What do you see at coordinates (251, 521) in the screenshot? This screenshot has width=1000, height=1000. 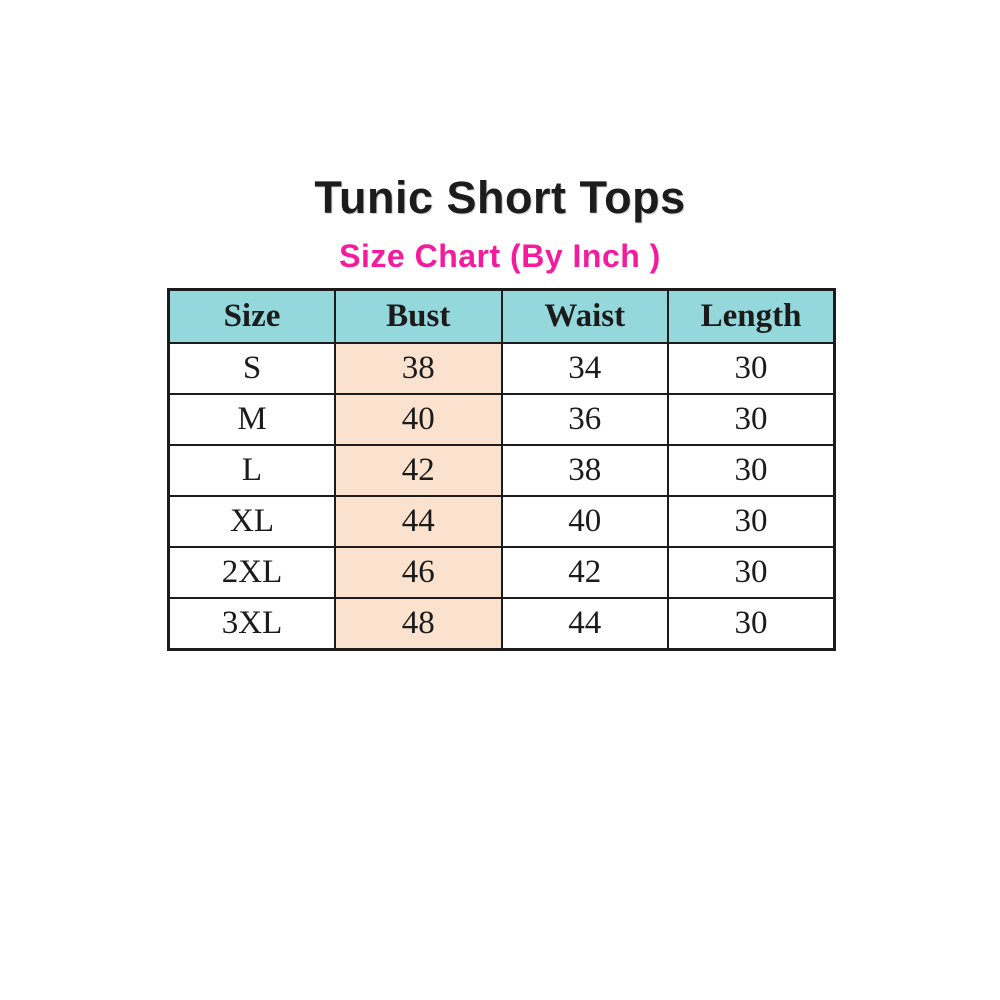 I see `table-cell: XL` at bounding box center [251, 521].